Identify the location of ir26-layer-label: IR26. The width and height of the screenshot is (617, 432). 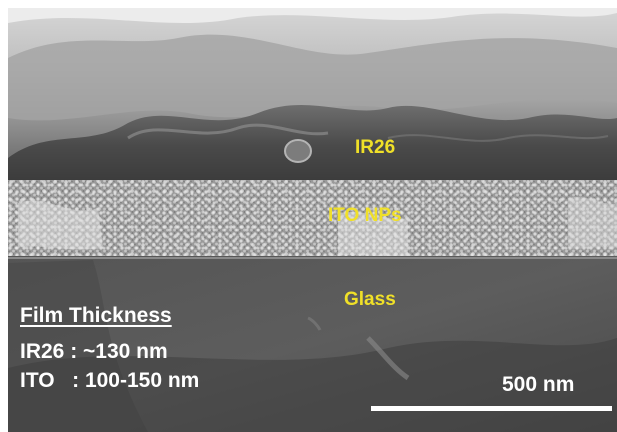
(375, 147).